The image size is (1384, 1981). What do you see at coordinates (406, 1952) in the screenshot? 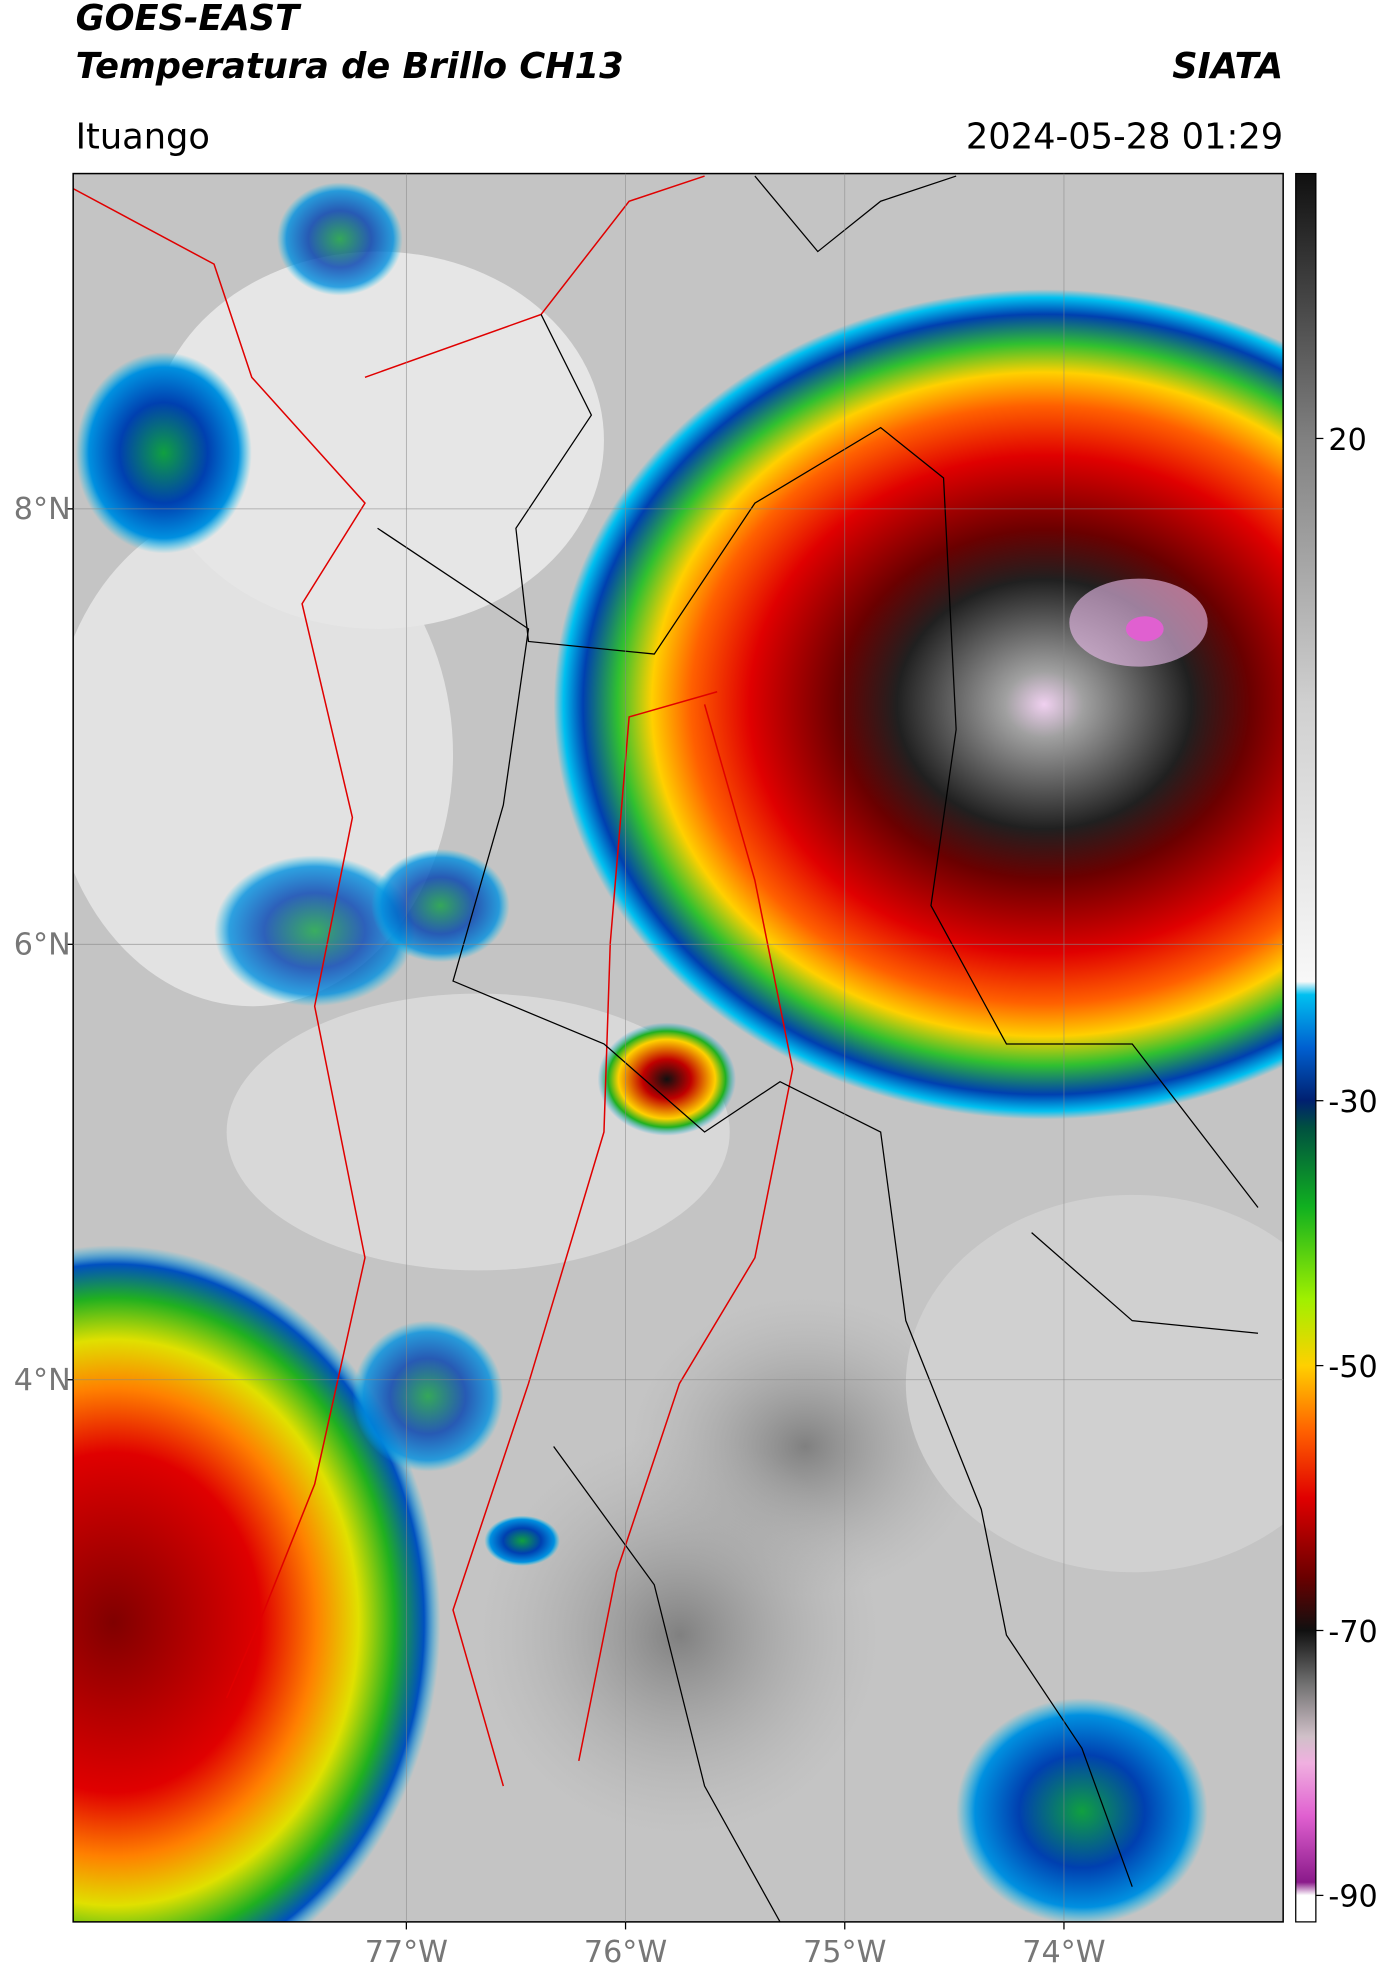
I see `x-tick-label: 77°W` at bounding box center [406, 1952].